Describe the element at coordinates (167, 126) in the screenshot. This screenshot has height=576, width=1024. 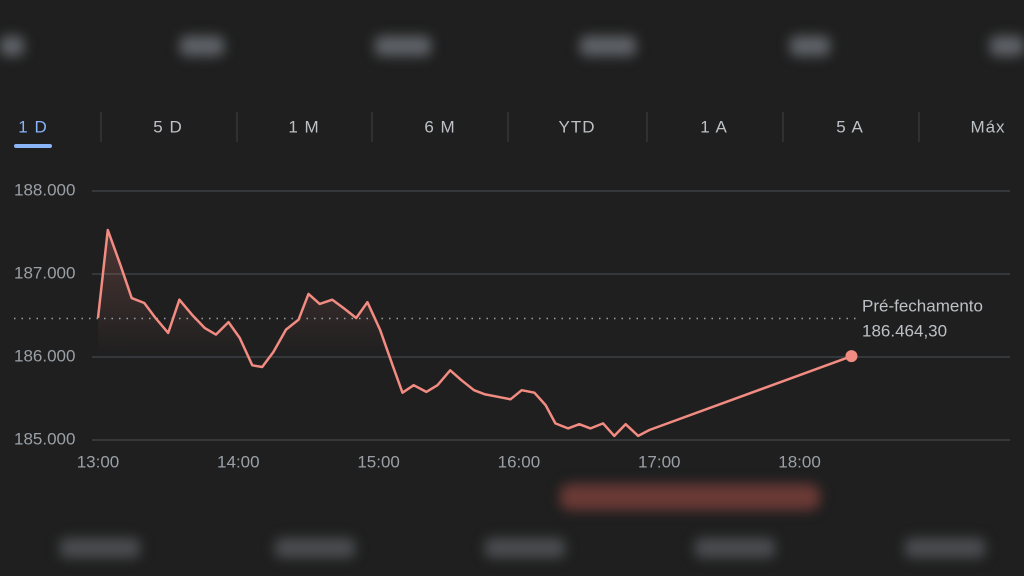
I see `range-tab: 5 D` at that location.